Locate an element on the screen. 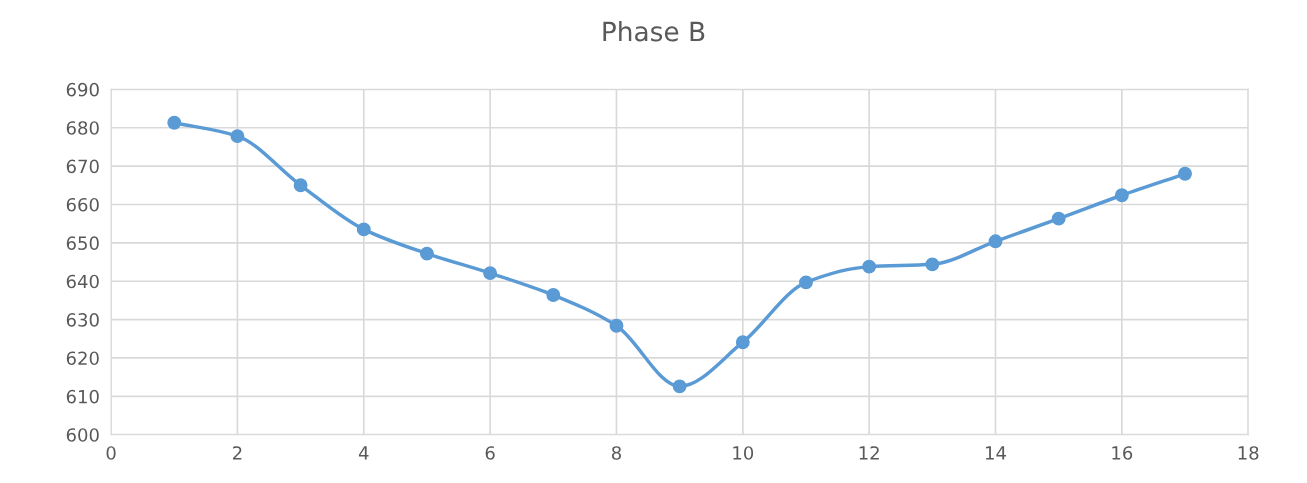 The width and height of the screenshot is (1307, 483). y-tick-label: 680 is located at coordinates (82, 128).